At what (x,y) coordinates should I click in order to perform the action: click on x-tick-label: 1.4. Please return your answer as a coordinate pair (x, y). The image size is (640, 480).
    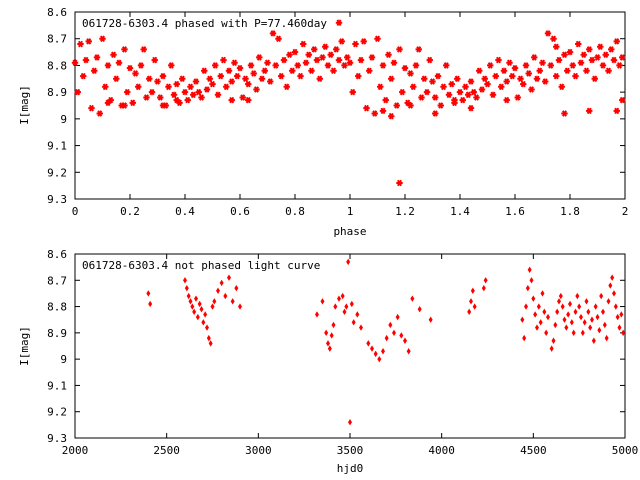
    Looking at the image, I should click on (460, 211).